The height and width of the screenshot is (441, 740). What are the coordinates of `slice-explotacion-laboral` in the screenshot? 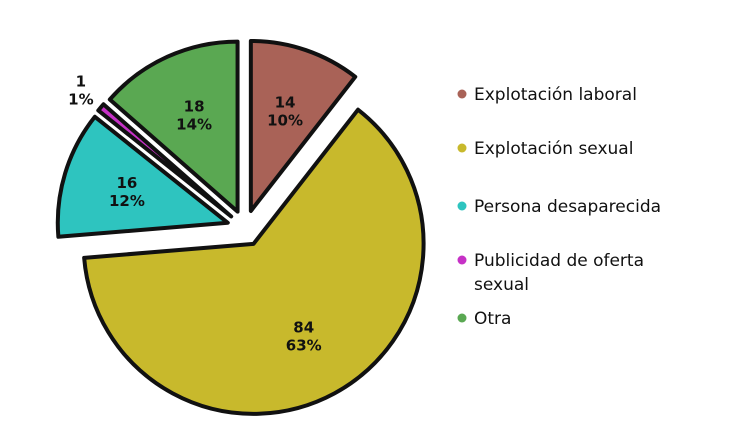 It's located at (303, 125).